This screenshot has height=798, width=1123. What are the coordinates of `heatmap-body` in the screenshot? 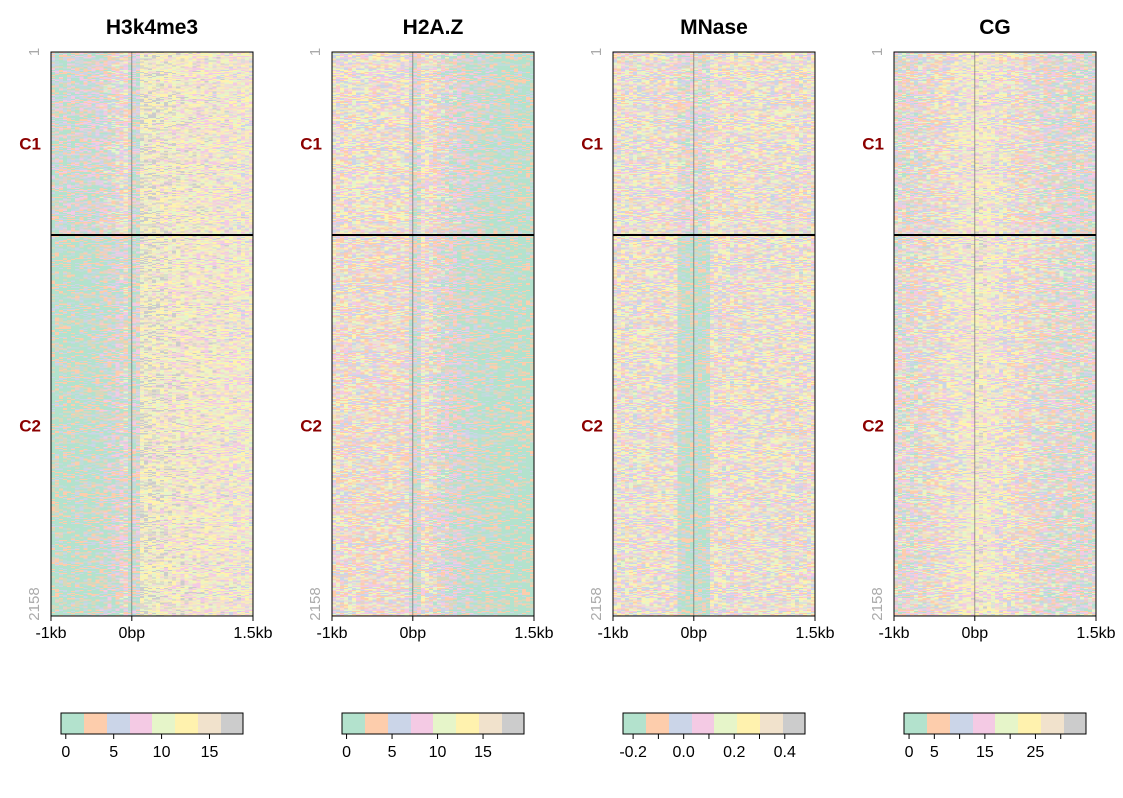 It's located at (152, 334).